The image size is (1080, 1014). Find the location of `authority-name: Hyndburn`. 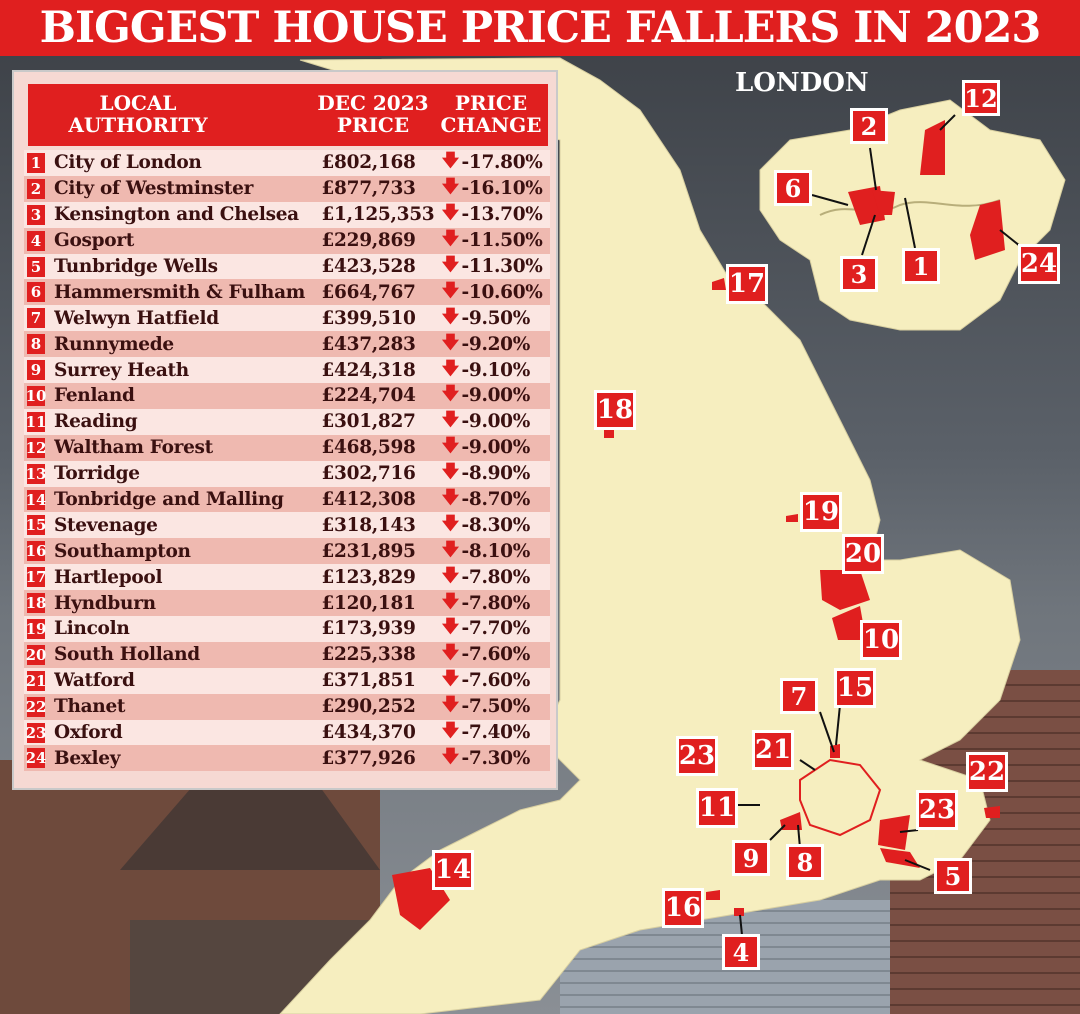

authority-name: Hyndburn is located at coordinates (105, 603).